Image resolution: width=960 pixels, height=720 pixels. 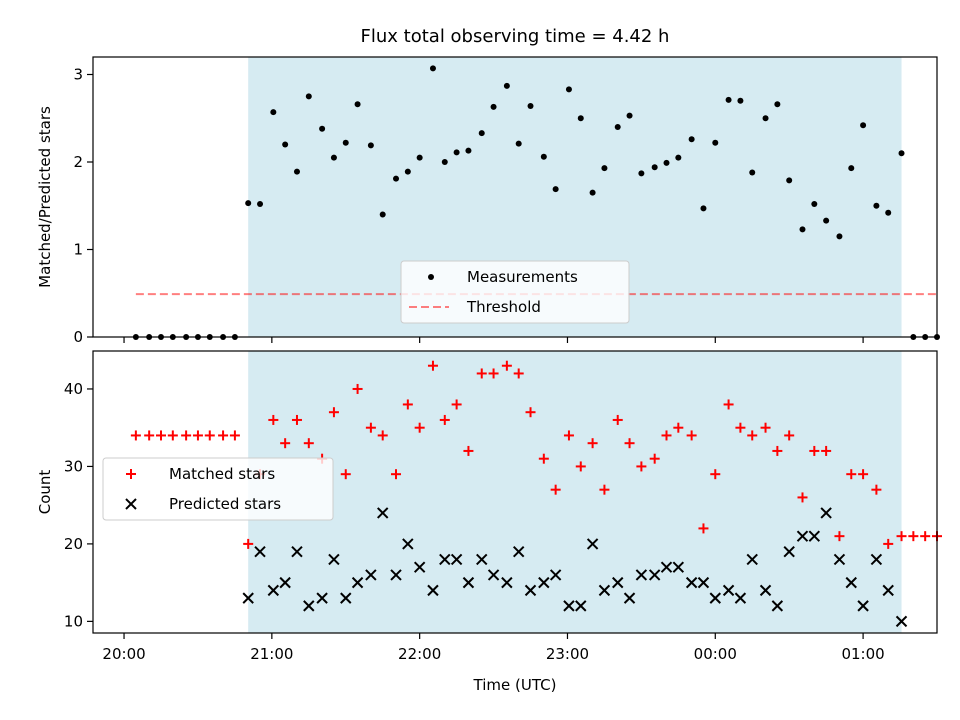 What do you see at coordinates (271, 654) in the screenshot?
I see `x-tick-label: 21:00` at bounding box center [271, 654].